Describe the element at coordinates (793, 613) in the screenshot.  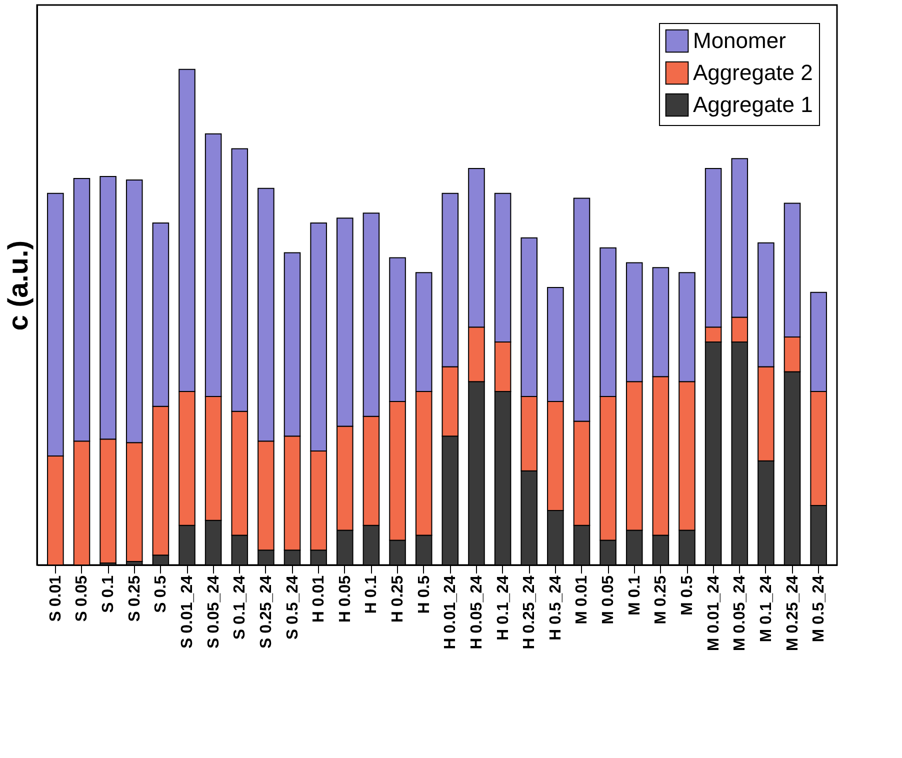
I see `x-tick-label: M 0.25_24` at that location.